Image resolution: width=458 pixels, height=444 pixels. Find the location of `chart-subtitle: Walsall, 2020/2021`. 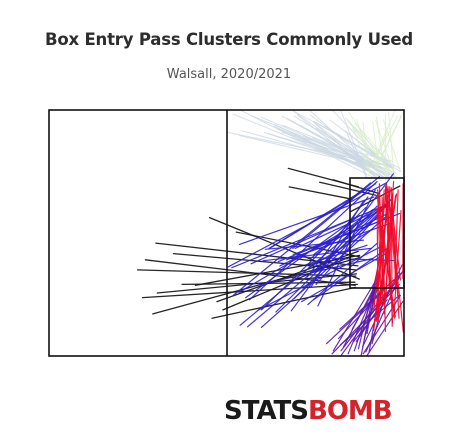

chart-subtitle: Walsall, 2020/2021 is located at coordinates (229, 74).